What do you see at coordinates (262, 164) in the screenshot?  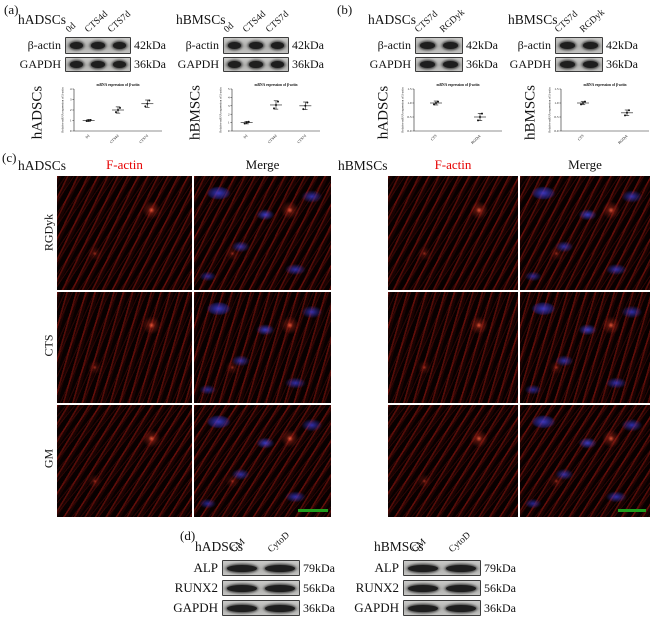 I see `column-header-merge: Merge` at bounding box center [262, 164].